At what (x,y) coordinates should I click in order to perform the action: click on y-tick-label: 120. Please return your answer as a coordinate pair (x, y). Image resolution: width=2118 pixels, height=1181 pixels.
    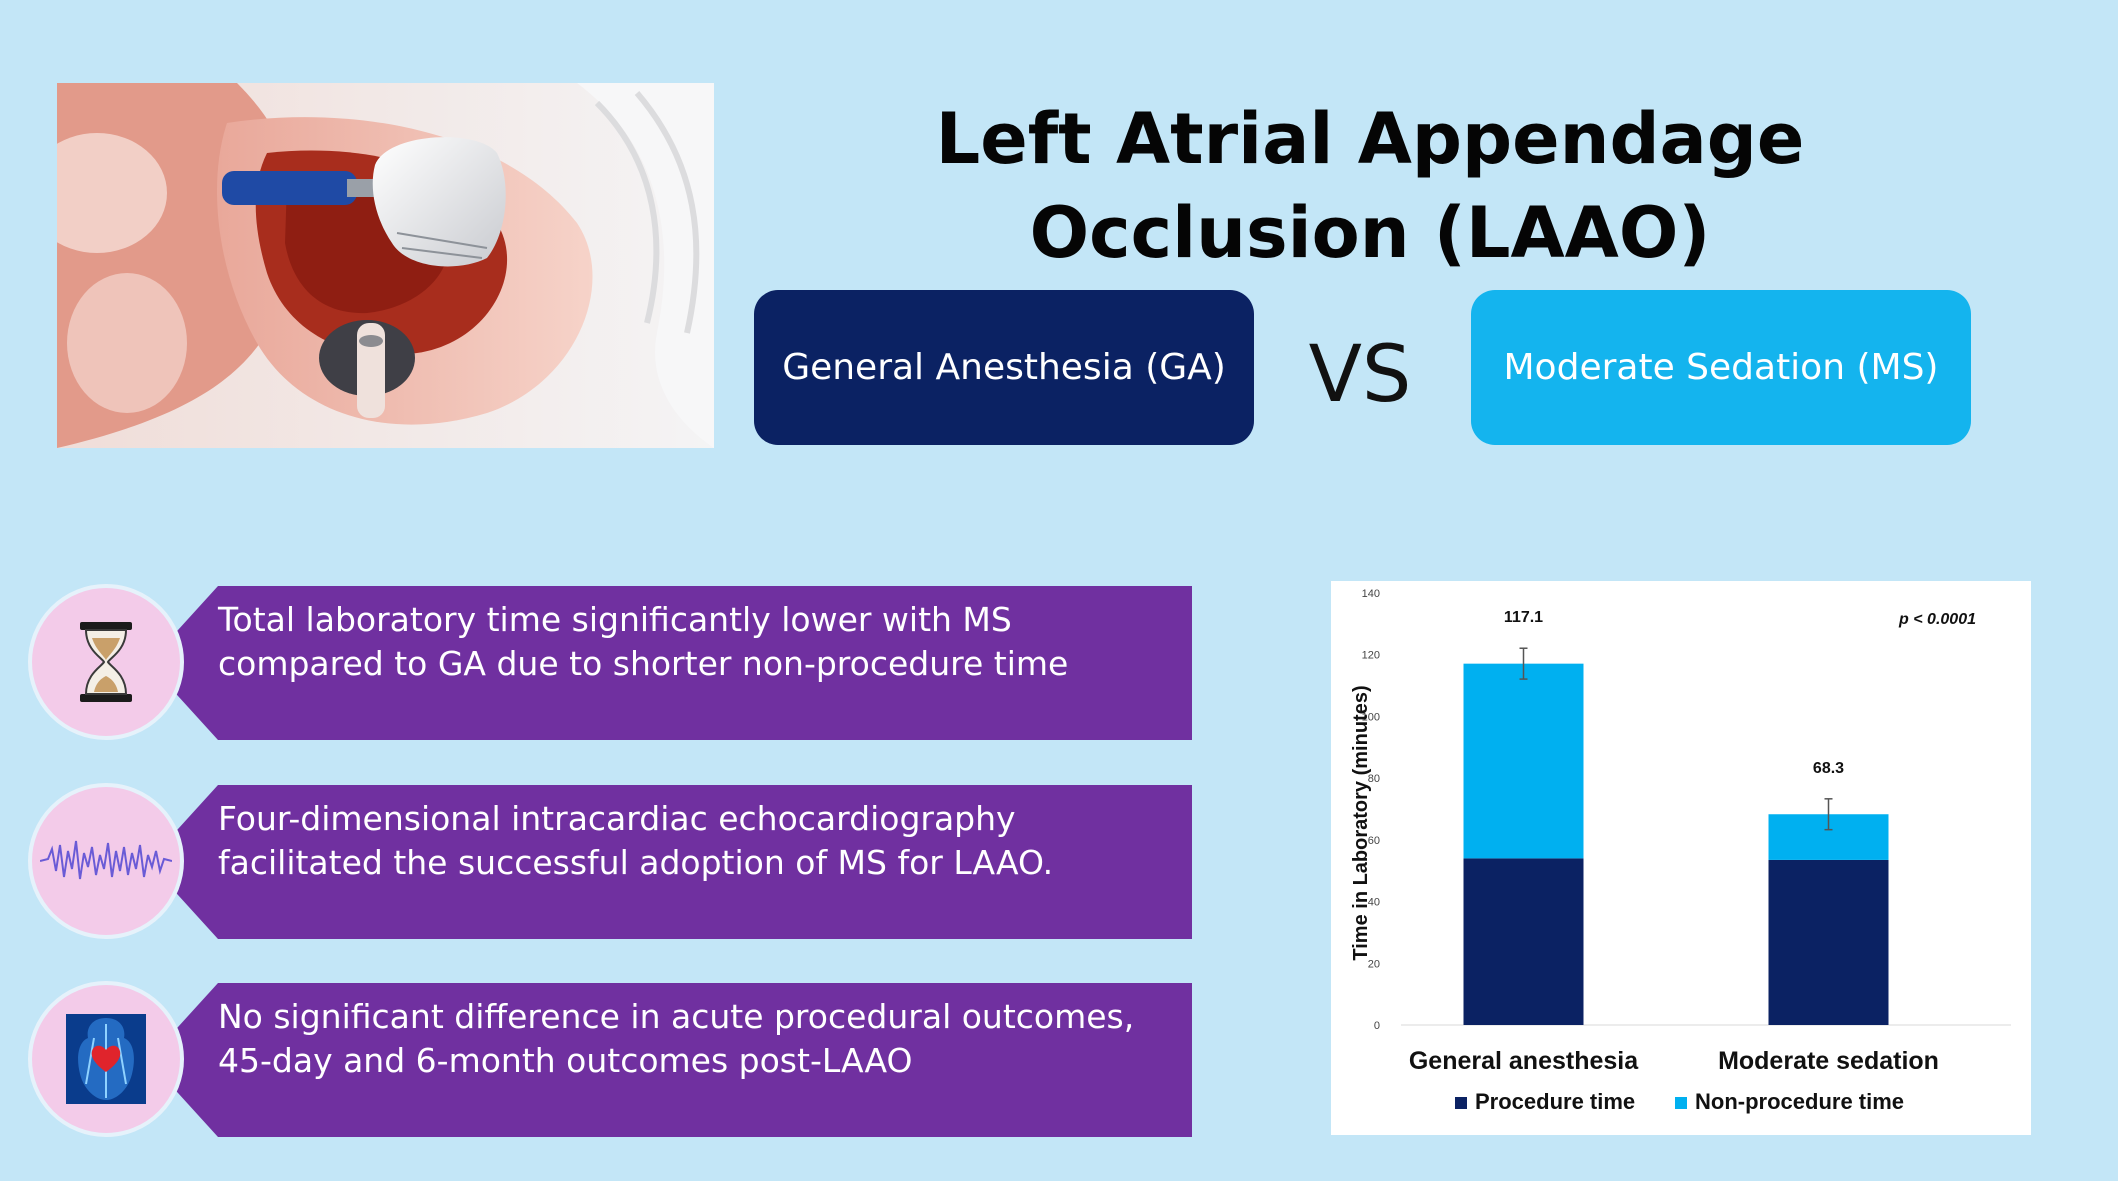
    Looking at the image, I should click on (1371, 656).